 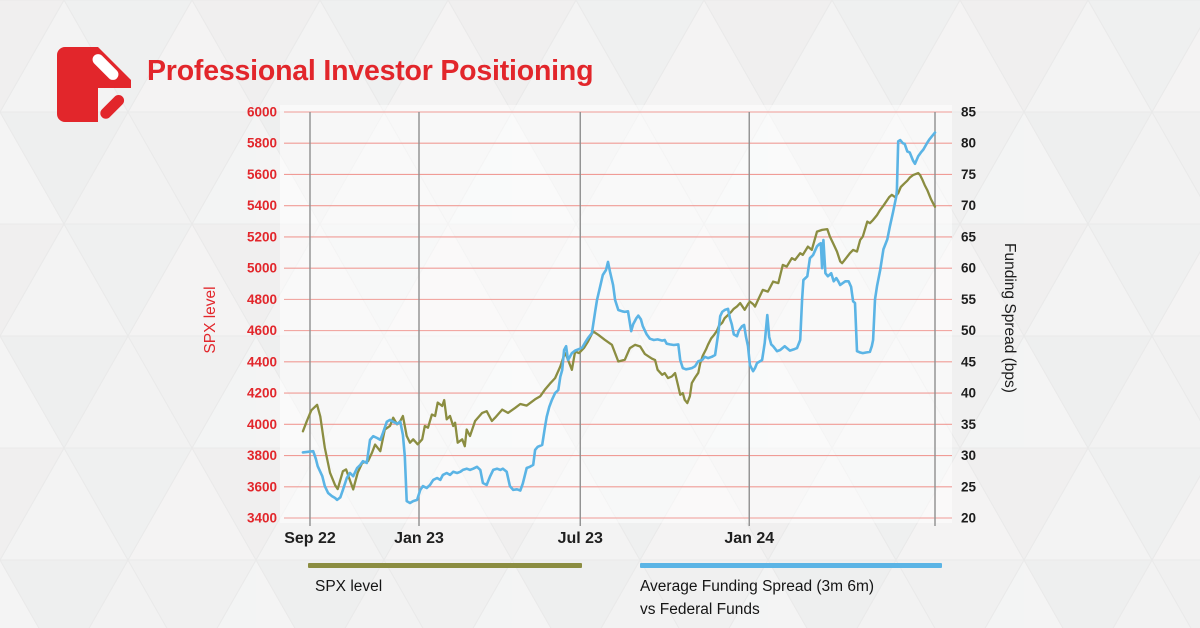 What do you see at coordinates (968, 205) in the screenshot?
I see `right-axis-tick-label: 70` at bounding box center [968, 205].